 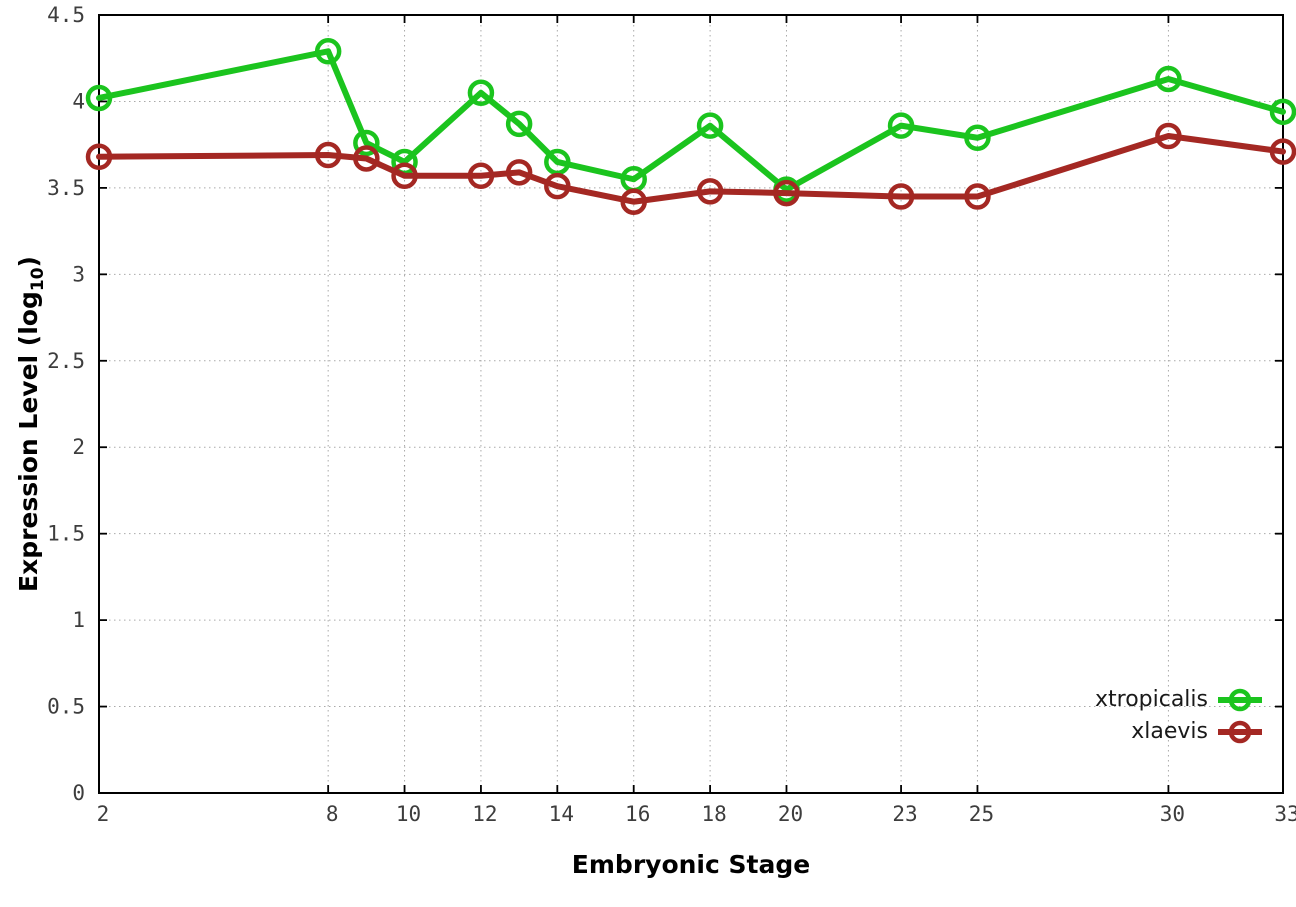 What do you see at coordinates (904, 814) in the screenshot?
I see `x-tick-label: 23` at bounding box center [904, 814].